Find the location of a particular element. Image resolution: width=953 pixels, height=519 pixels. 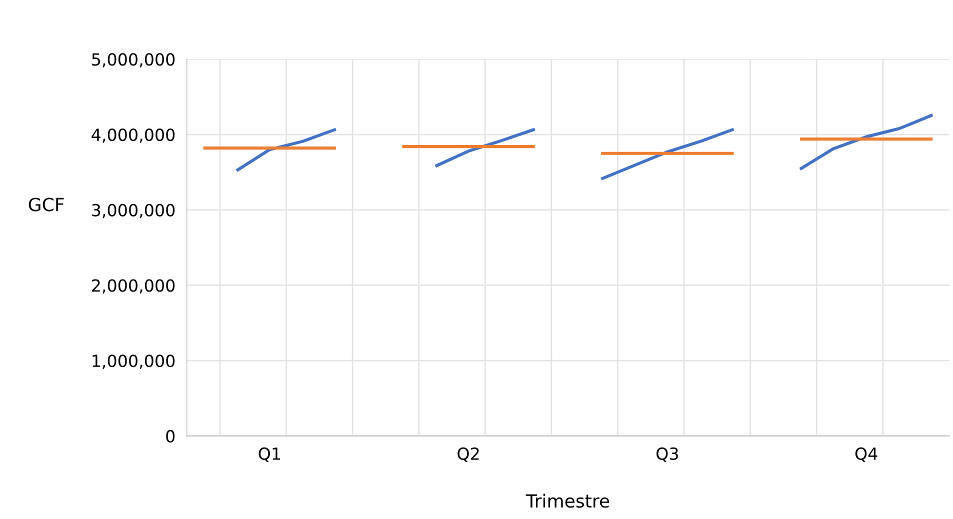

y-tick-label: 5,000,000 is located at coordinates (133, 60).